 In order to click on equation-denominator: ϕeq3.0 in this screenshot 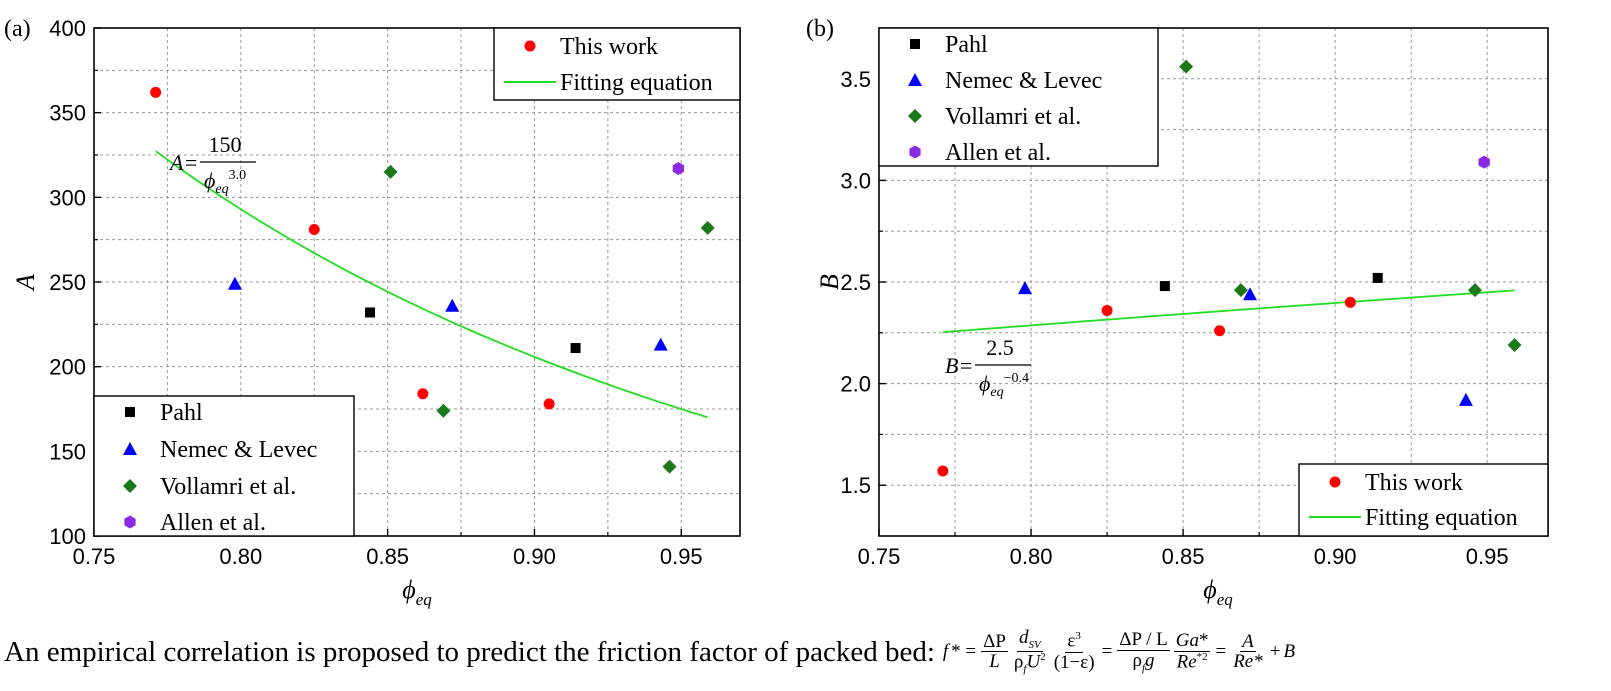, I will do `click(225, 182)`.